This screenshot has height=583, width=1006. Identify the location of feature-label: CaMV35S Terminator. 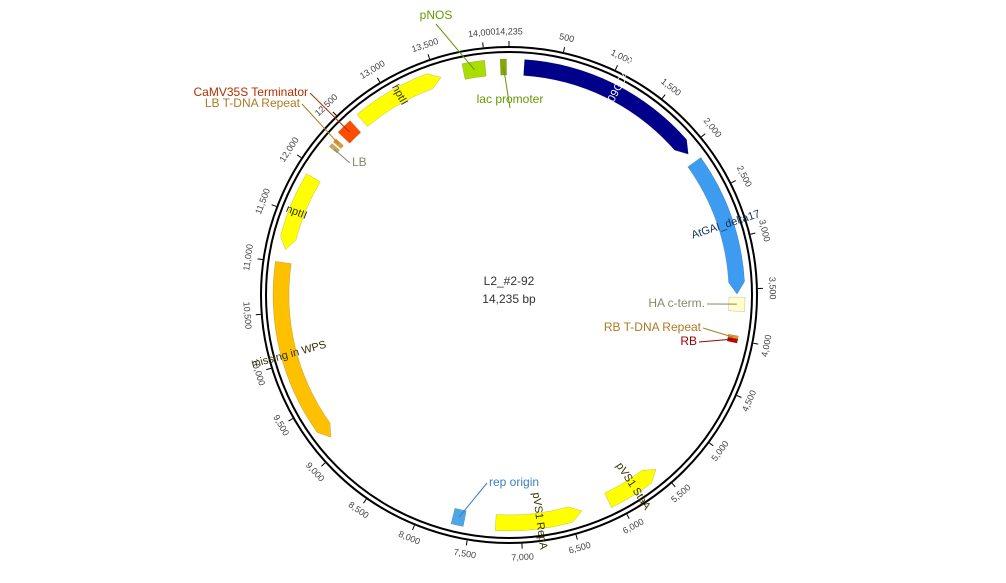
(251, 92).